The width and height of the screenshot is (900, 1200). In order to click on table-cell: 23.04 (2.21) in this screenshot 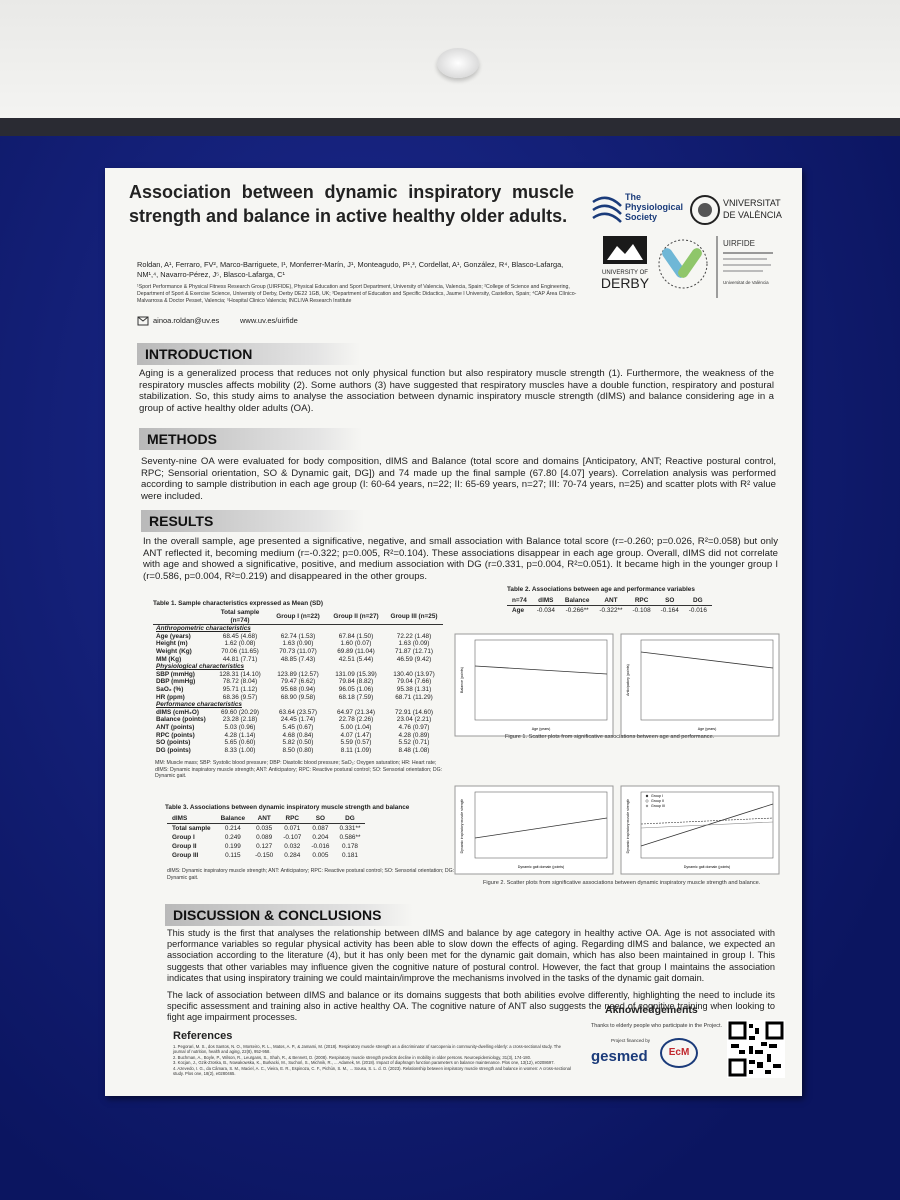, I will do `click(414, 720)`.